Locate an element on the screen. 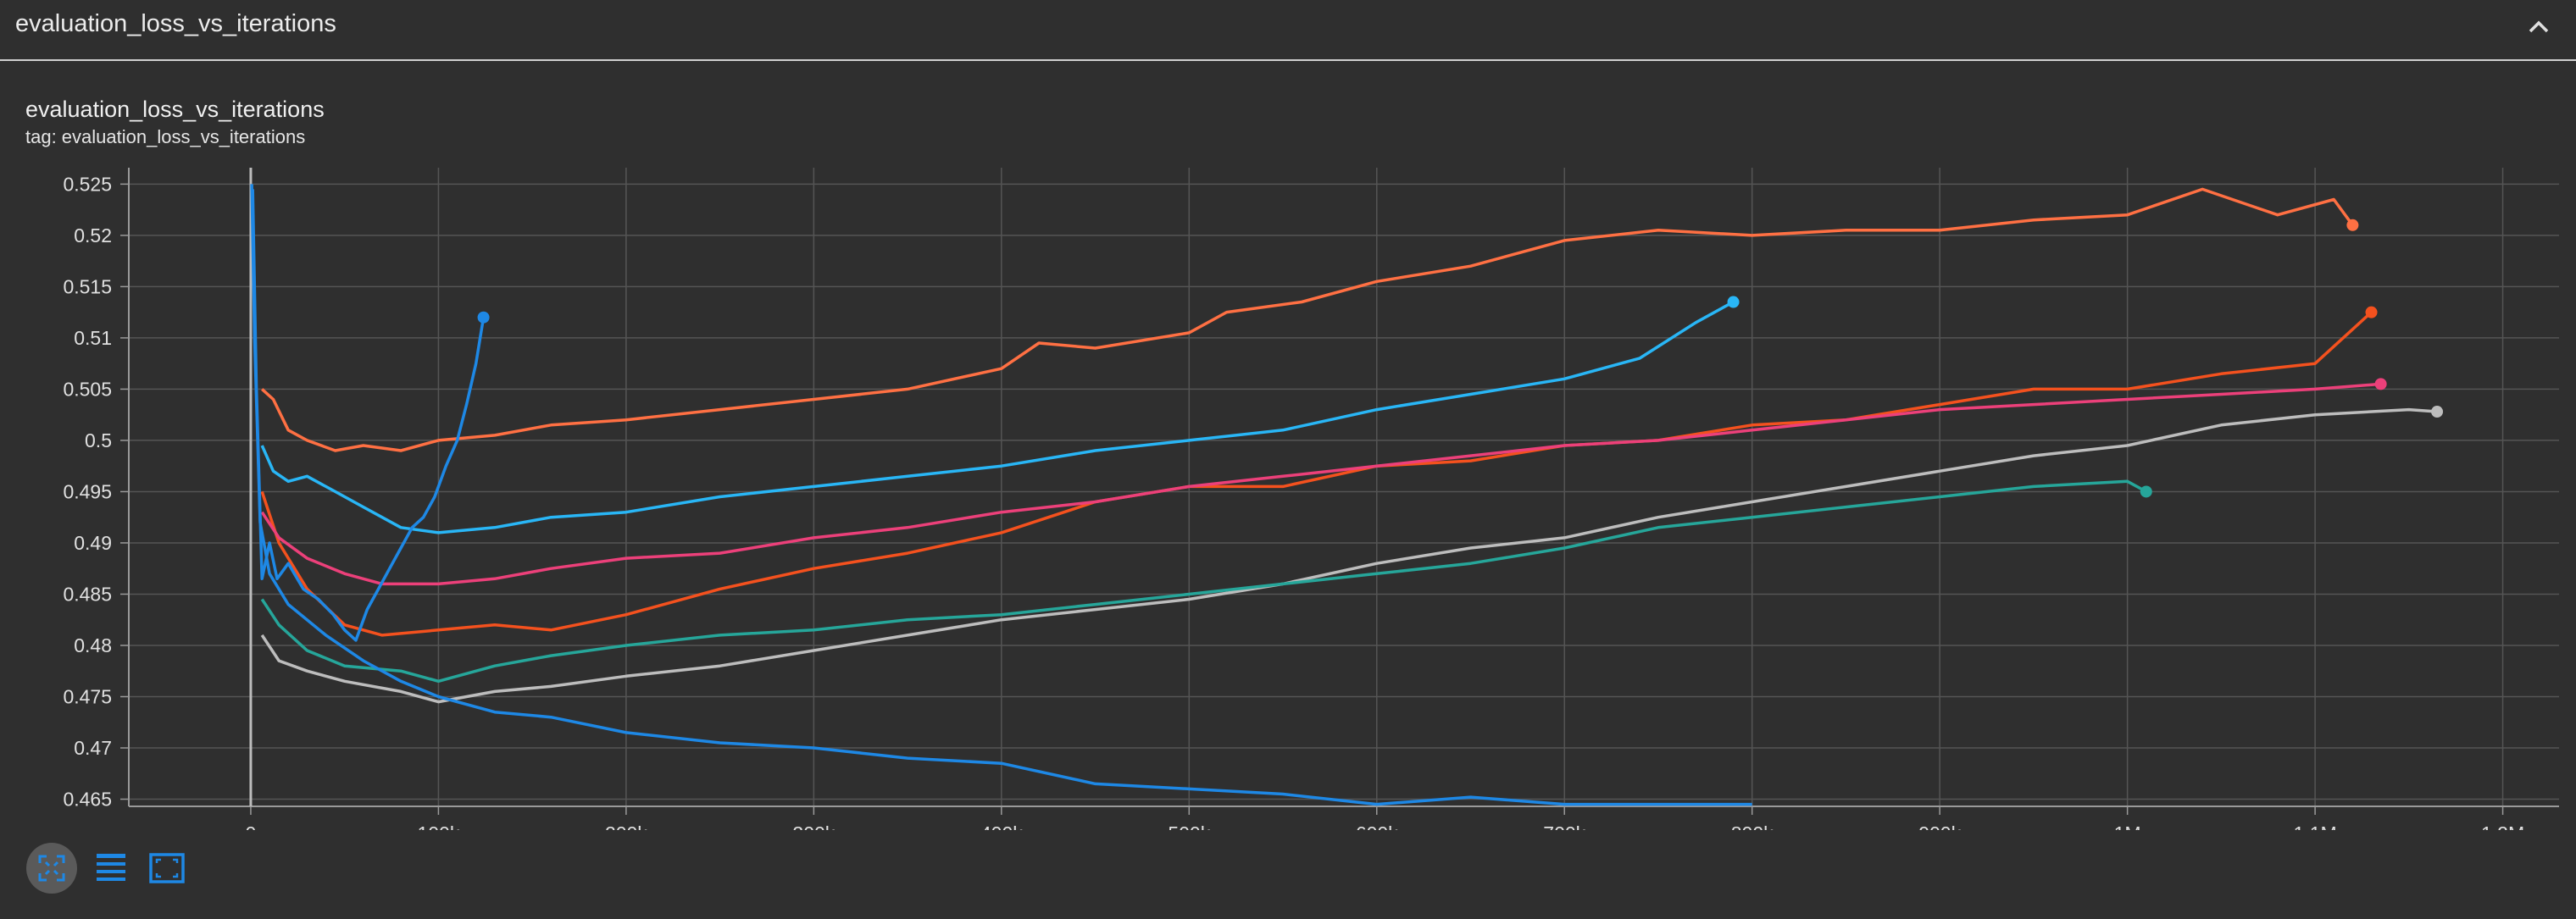 This screenshot has width=2576, height=919. y-tick-label: 0.49 is located at coordinates (93, 543).